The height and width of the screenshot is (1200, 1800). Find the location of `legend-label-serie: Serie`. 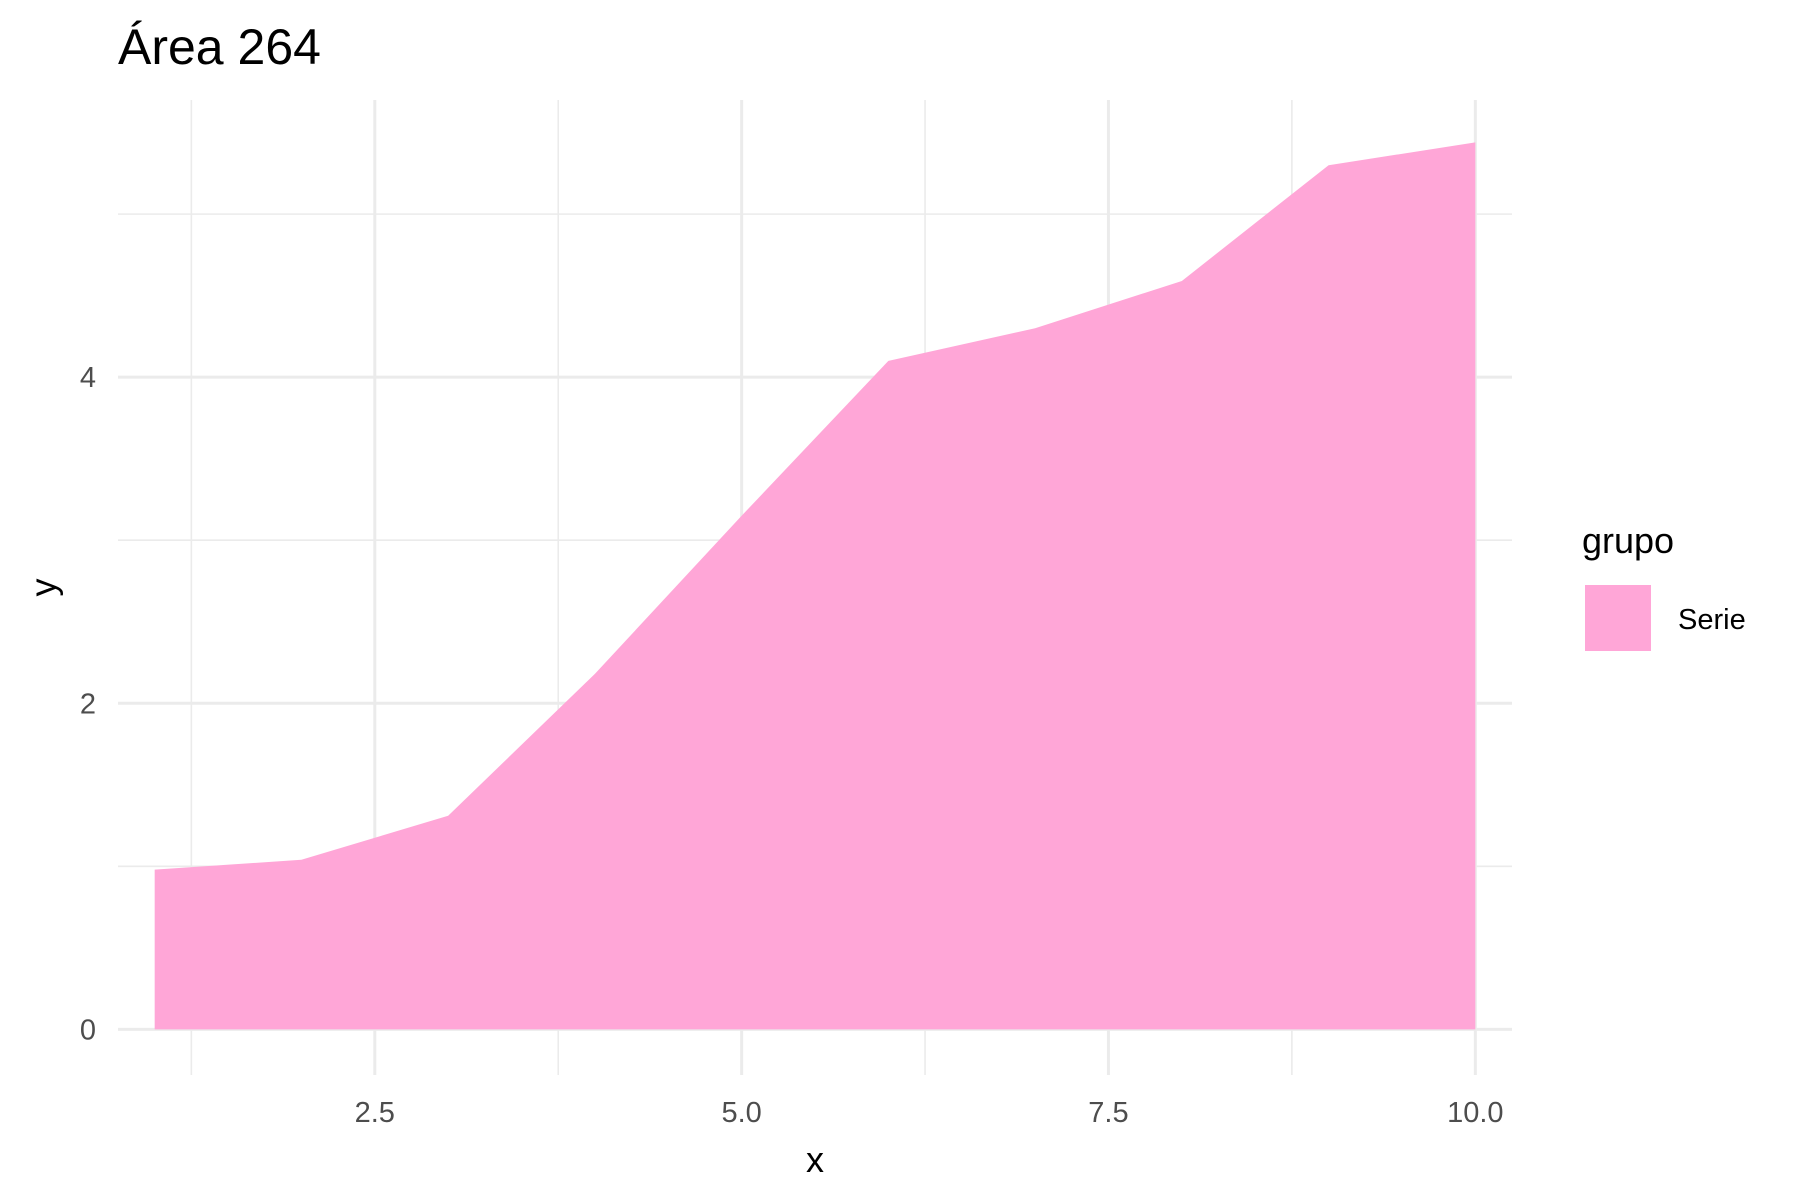

legend-label-serie: Serie is located at coordinates (1712, 620).